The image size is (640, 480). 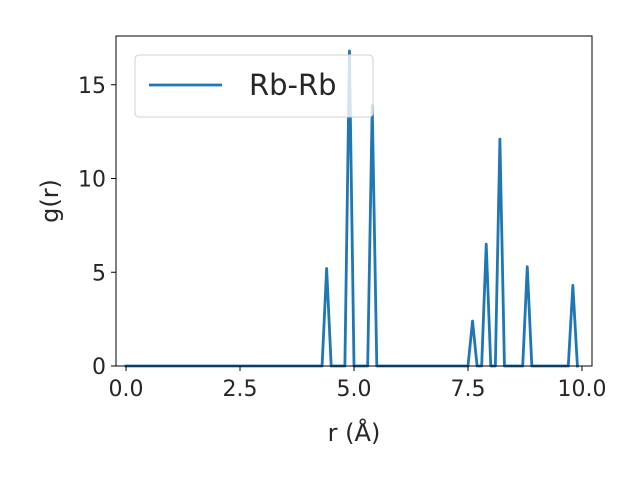 I want to click on y-tick-label: 15, so click(x=92, y=86).